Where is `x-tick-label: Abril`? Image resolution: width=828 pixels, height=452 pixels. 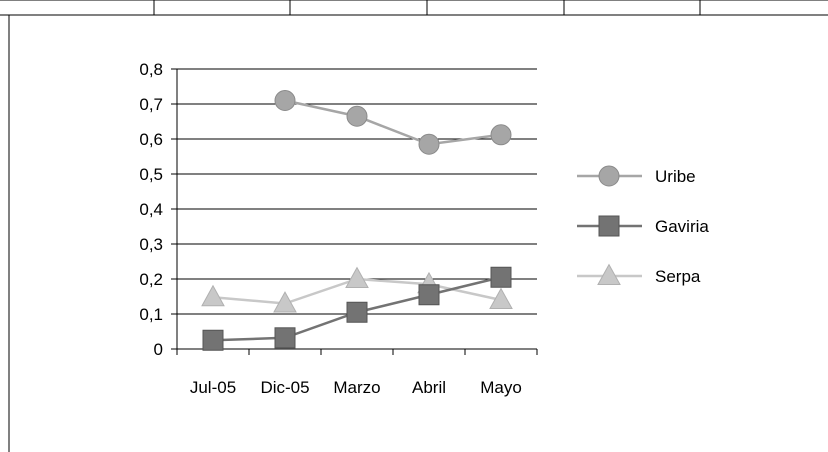
x-tick-label: Abril is located at coordinates (429, 387).